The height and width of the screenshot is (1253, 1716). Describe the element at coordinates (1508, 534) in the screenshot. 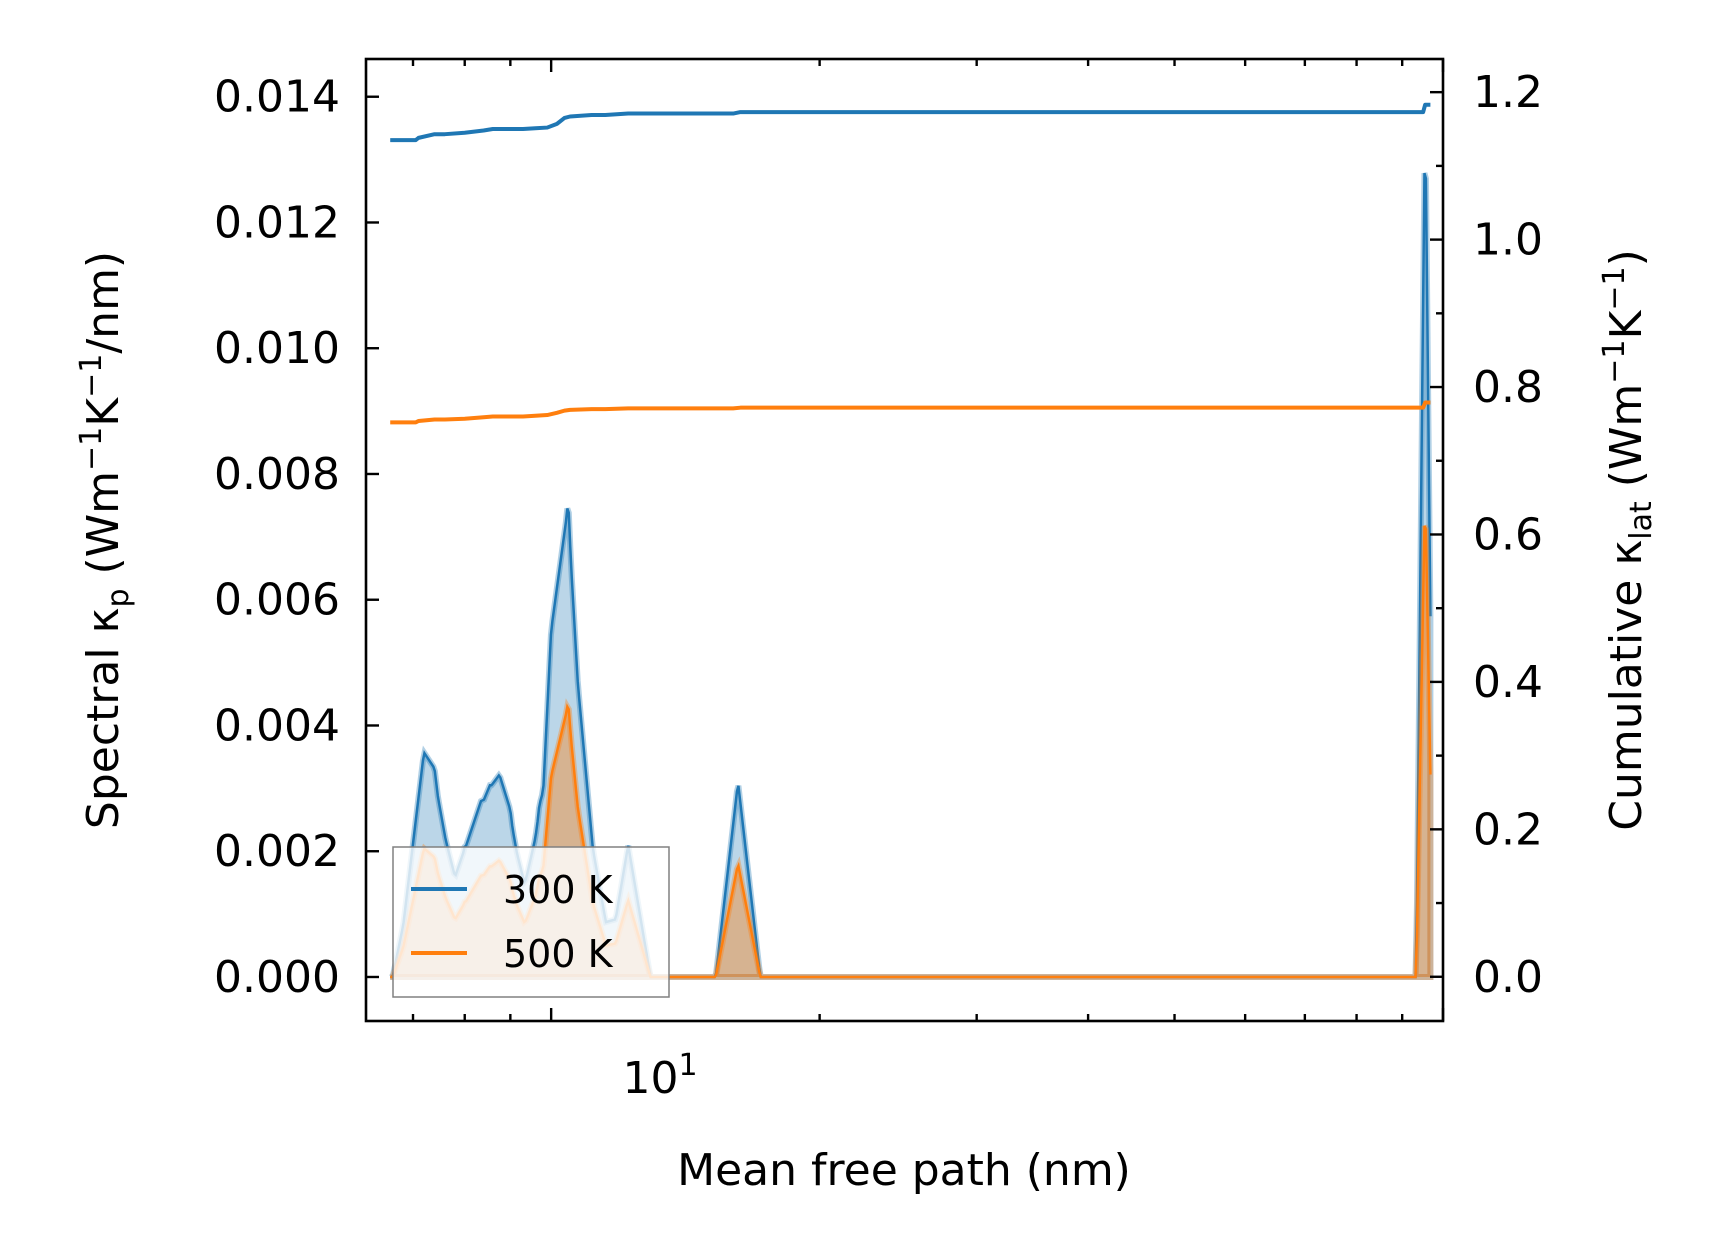

I see `y-right-tick-label: 0.6` at that location.